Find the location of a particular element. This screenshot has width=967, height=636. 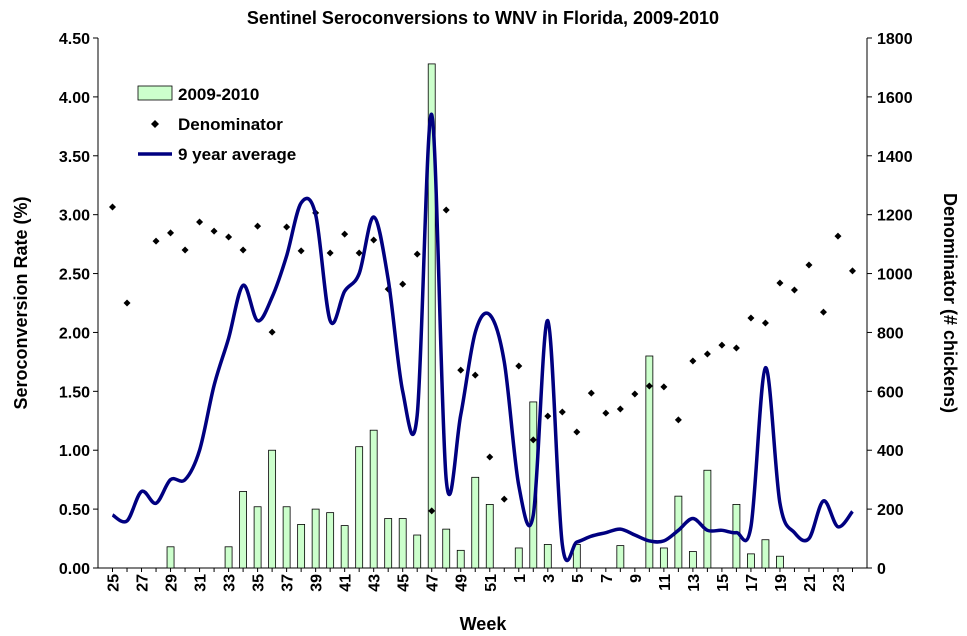

y-axis-title: Seroconversion Rate (%) is located at coordinates (21, 302).